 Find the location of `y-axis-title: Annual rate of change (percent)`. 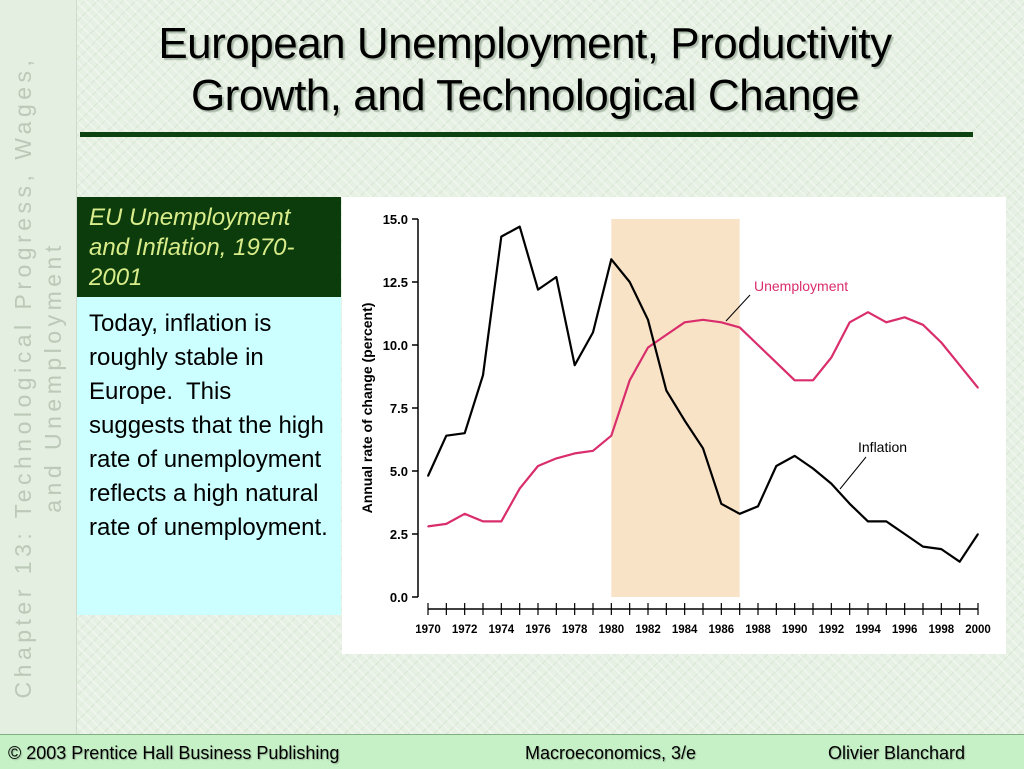

y-axis-title: Annual rate of change (percent) is located at coordinates (367, 408).